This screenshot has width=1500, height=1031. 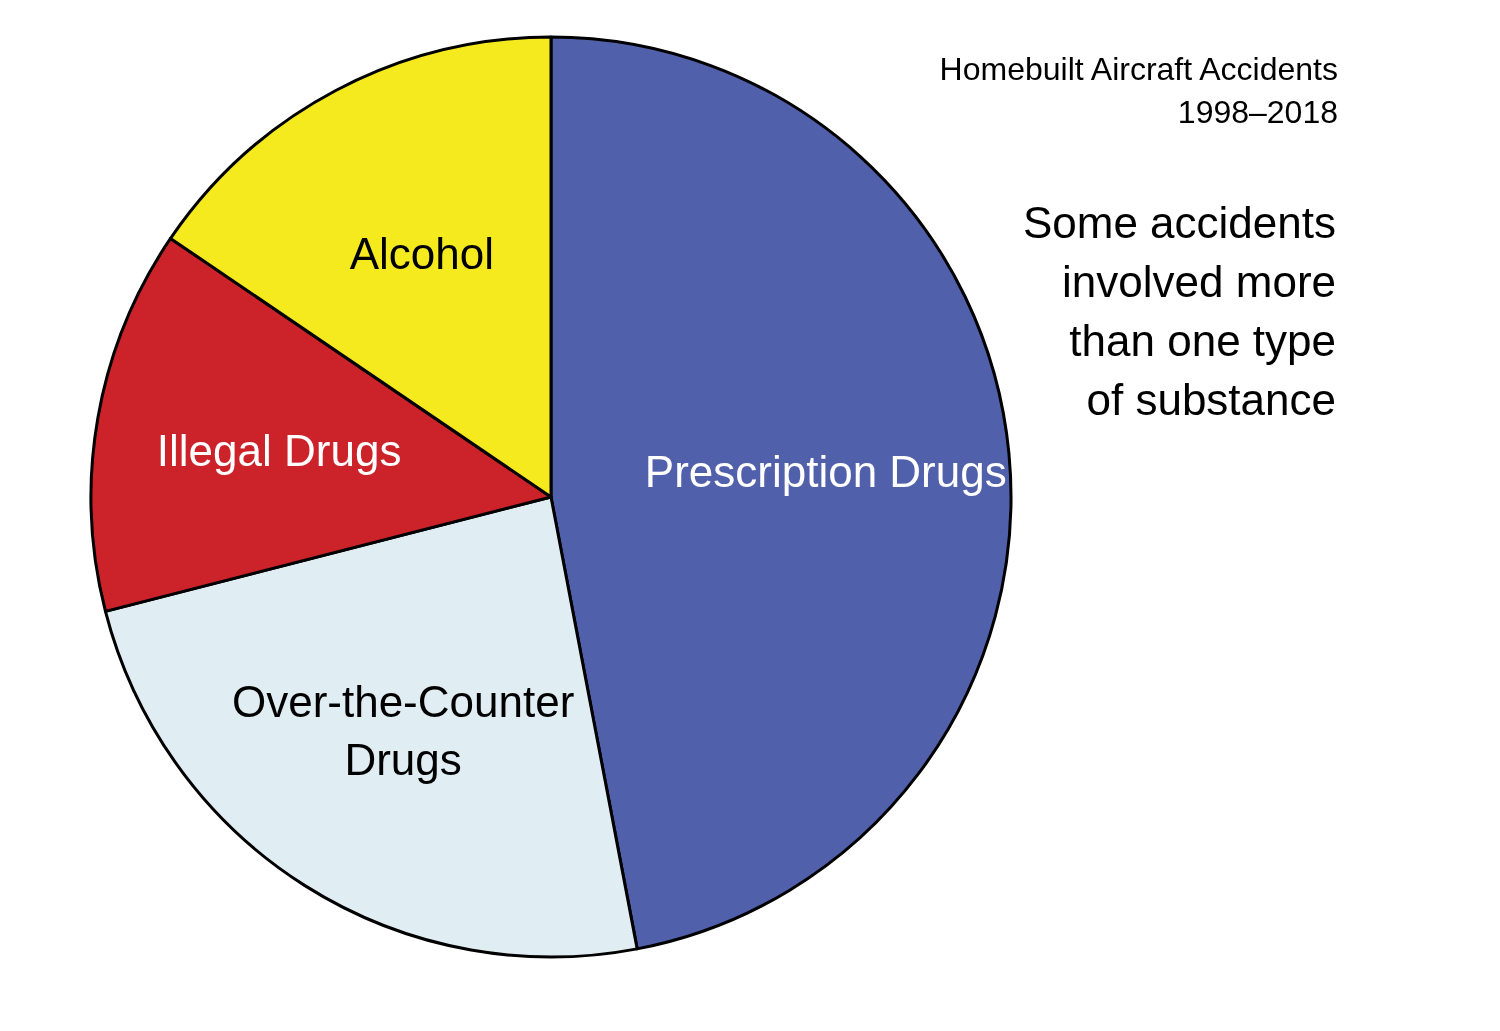 What do you see at coordinates (1257, 112) in the screenshot?
I see `text: 1998–2018` at bounding box center [1257, 112].